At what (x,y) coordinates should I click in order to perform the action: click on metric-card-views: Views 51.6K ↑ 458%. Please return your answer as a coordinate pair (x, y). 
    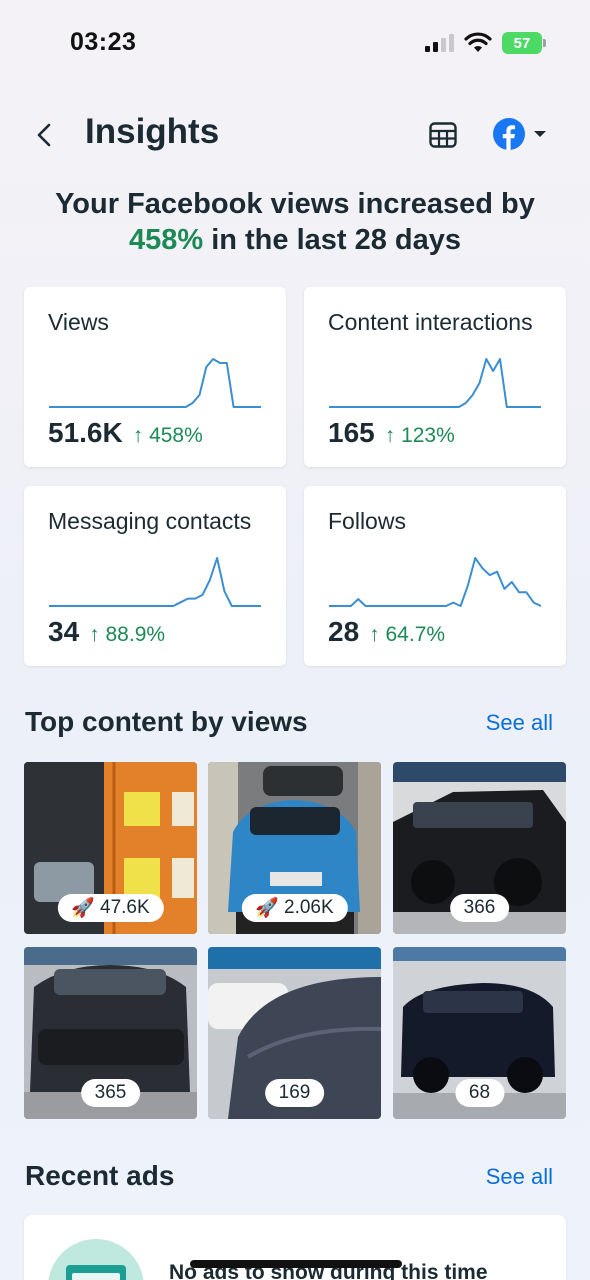
    Looking at the image, I should click on (155, 377).